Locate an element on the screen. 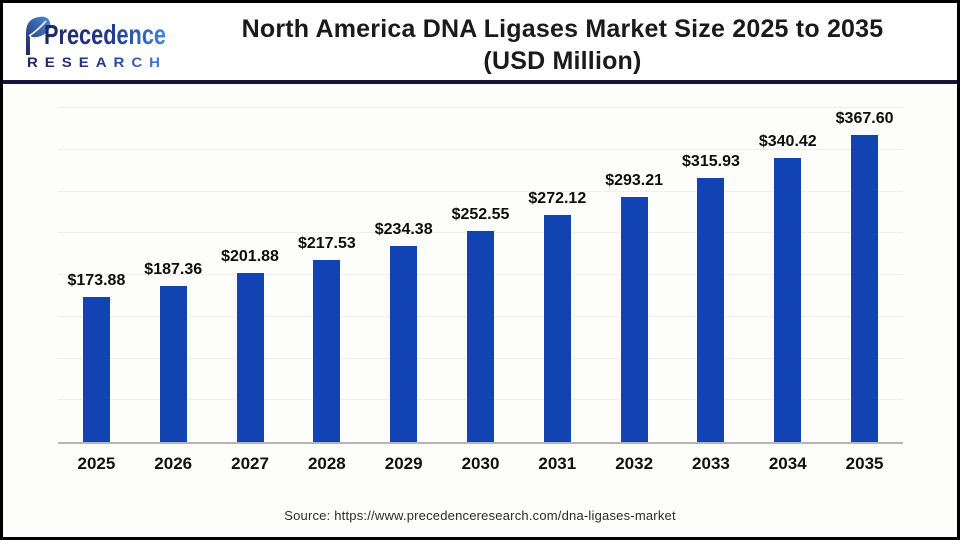 This screenshot has height=540, width=960. value-label-2029: $234.38 is located at coordinates (403, 230).